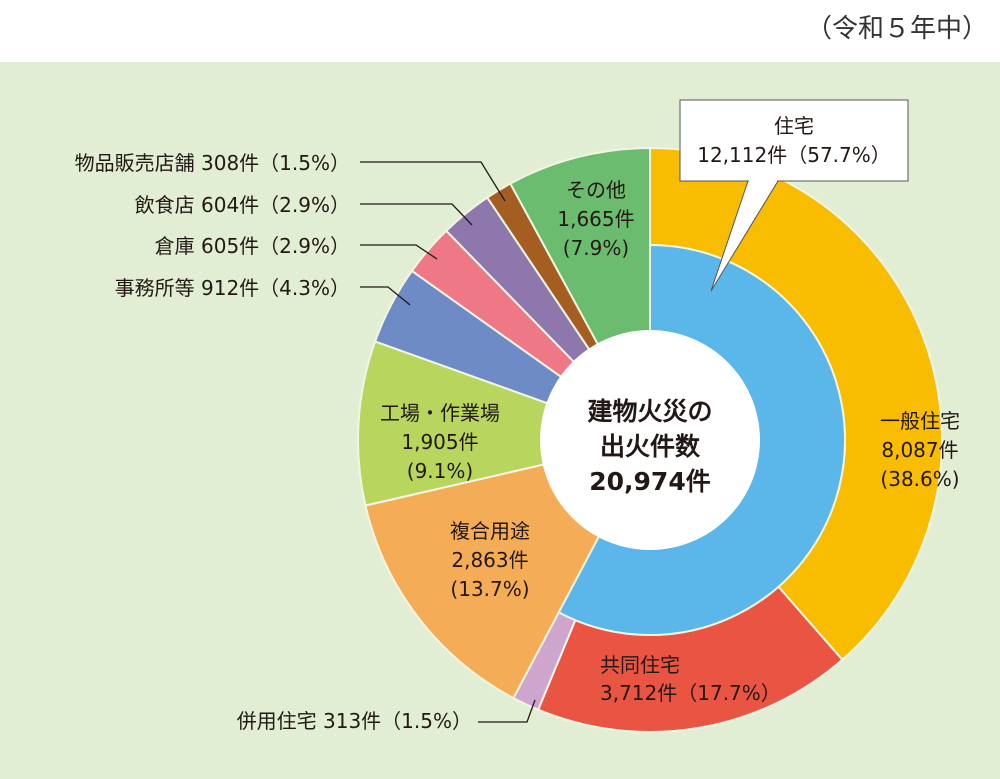  I want to click on label-buppan: 物品販売店舗 308件（1.5%）, so click(212, 163).